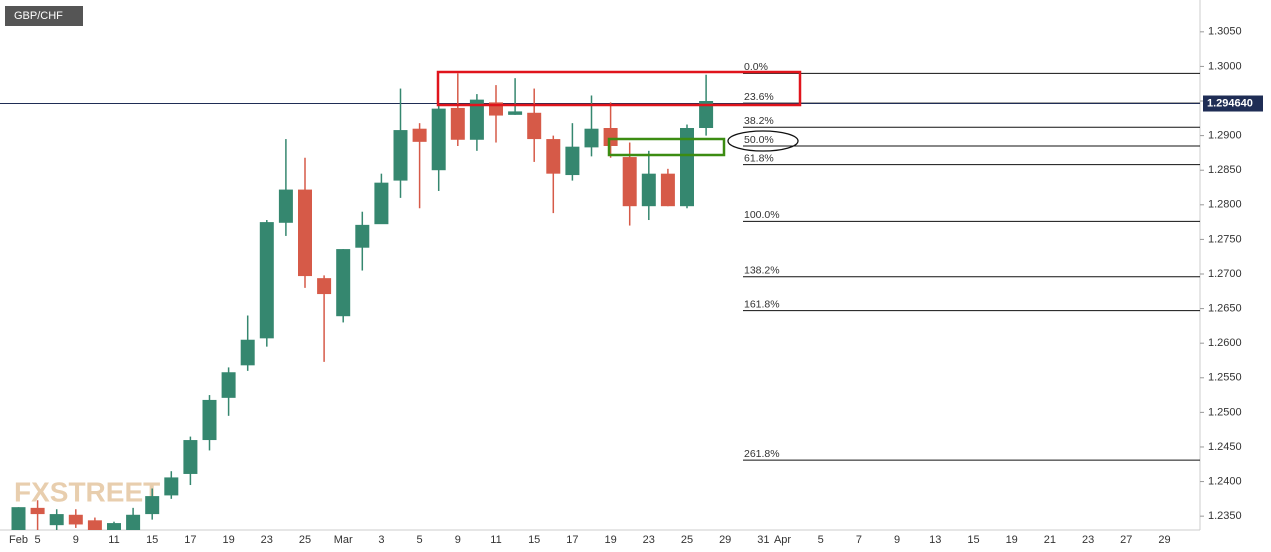  Describe the element at coordinates (759, 97) in the screenshot. I see `fib-label: 23.6%` at that location.